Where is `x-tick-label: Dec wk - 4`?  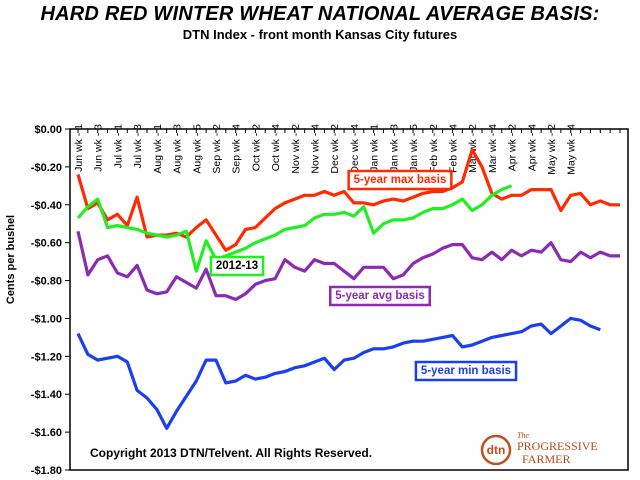
x-tick-label: Dec wk - 4 is located at coordinates (355, 149).